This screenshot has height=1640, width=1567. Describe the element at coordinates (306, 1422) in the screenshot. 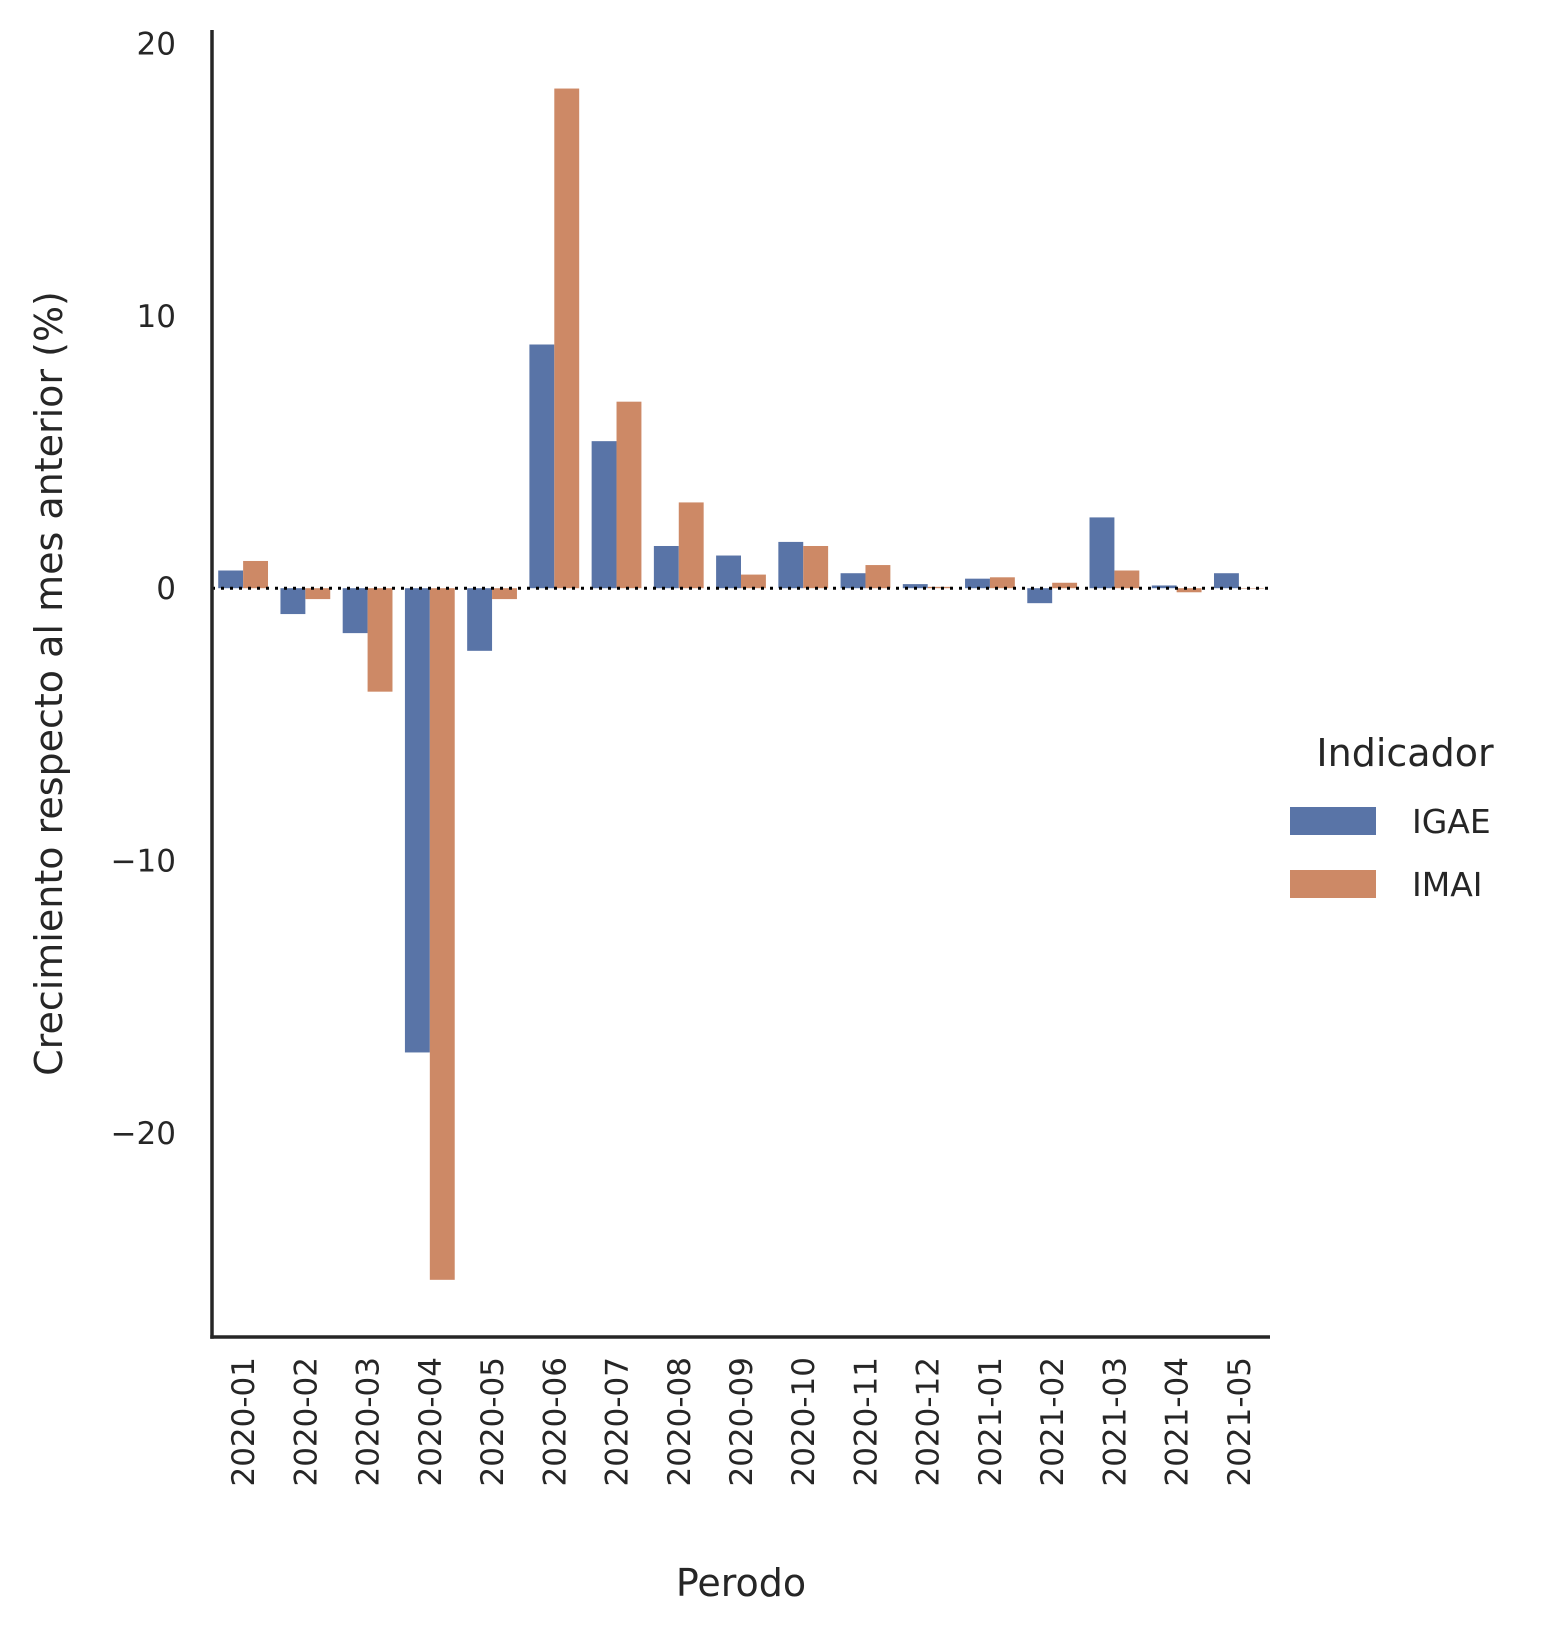

I see `x-tick-label: 2020-02` at that location.